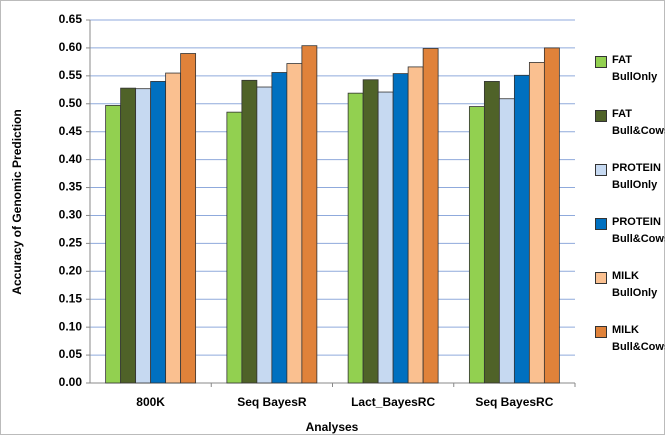 This screenshot has height=435, width=665. I want to click on y-tick-label: 0.15, so click(71, 298).